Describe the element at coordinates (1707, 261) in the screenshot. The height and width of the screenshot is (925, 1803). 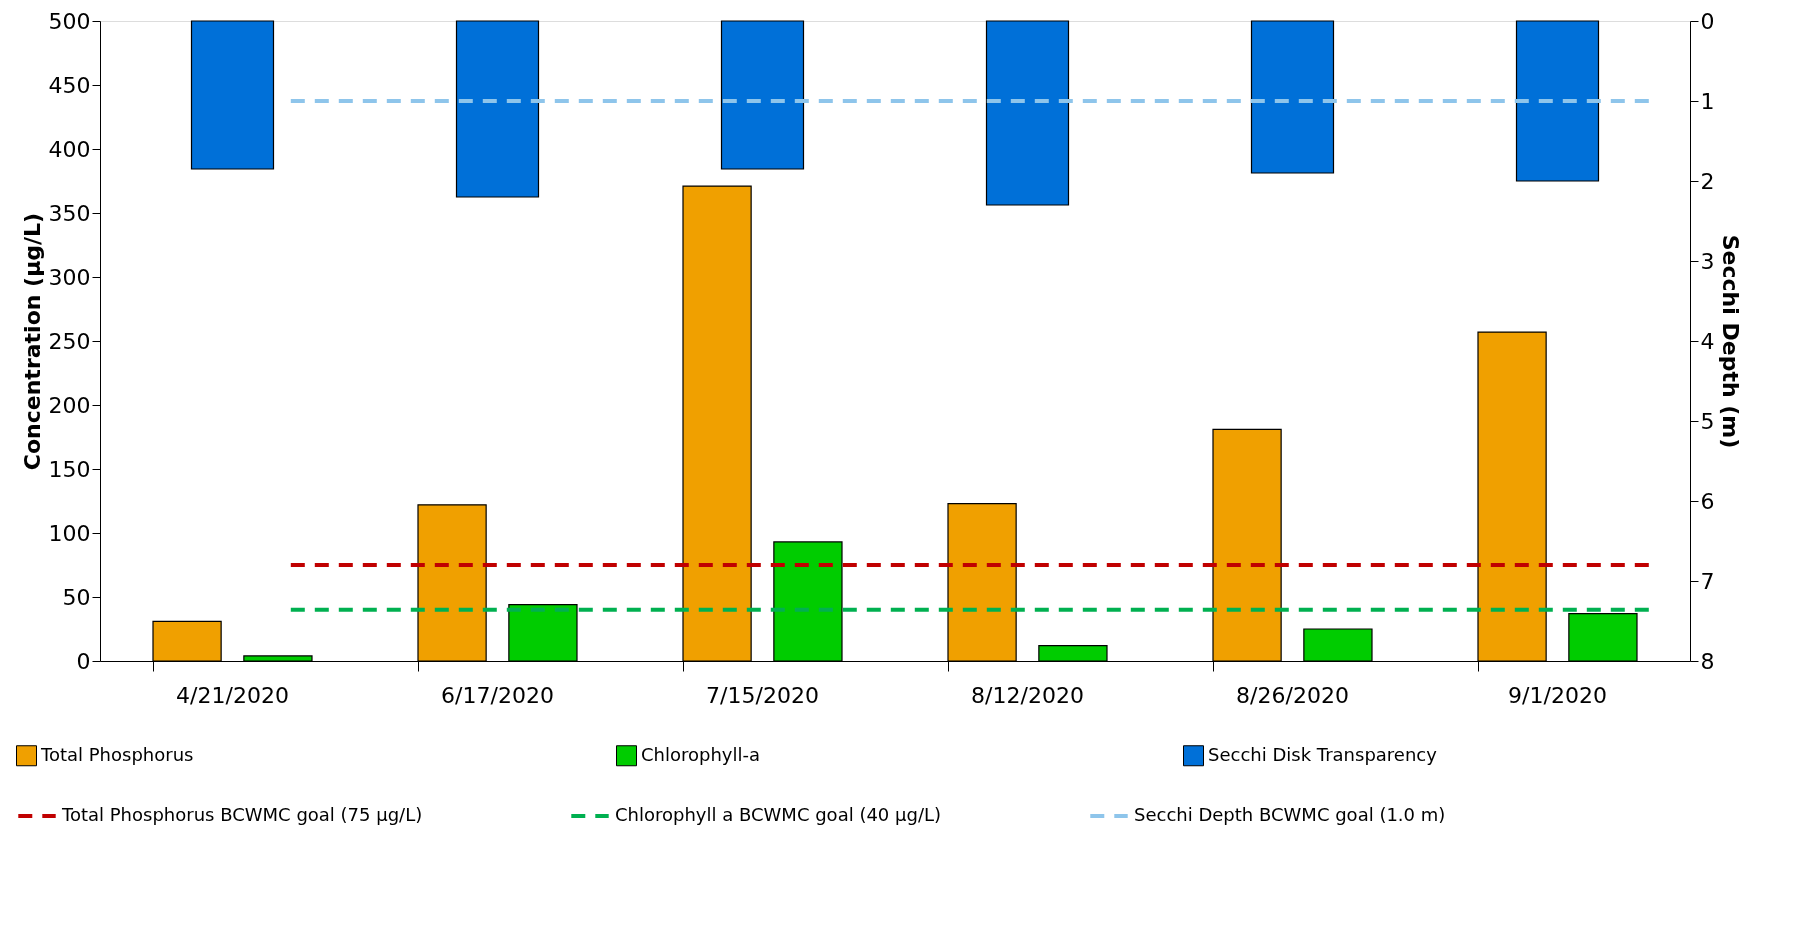
I see `y2-tick-label: 3` at that location.